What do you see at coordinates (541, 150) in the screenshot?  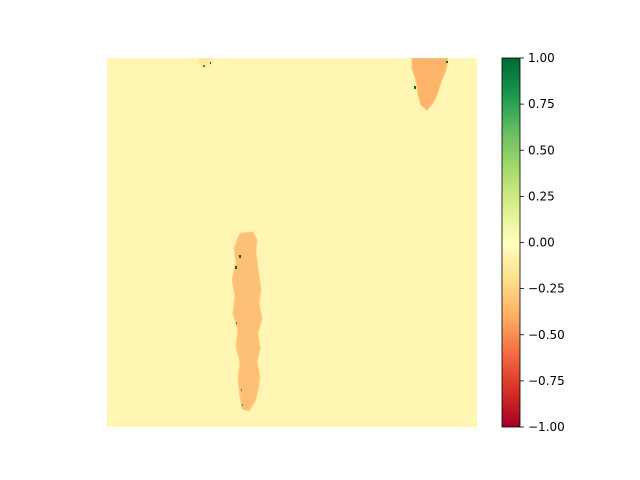 I see `colorbar-tick-label: 0.50` at bounding box center [541, 150].